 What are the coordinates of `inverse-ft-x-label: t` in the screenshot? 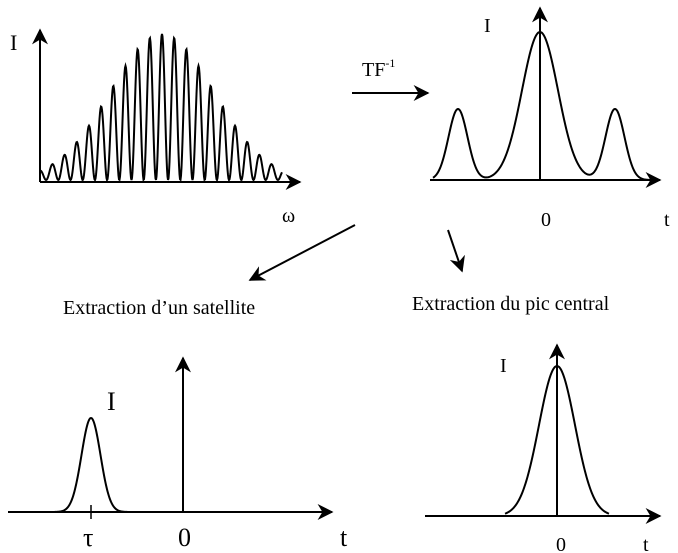 It's located at (667, 220).